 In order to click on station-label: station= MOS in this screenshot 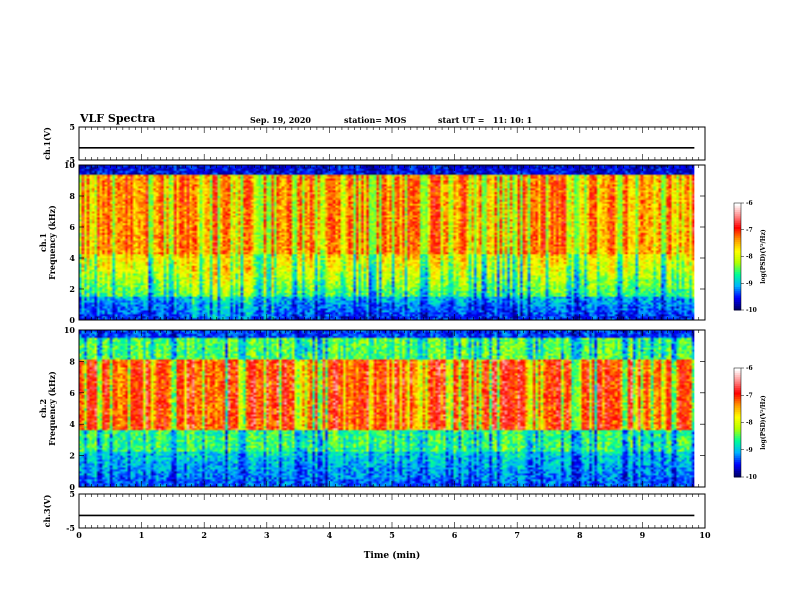, I will do `click(375, 120)`.